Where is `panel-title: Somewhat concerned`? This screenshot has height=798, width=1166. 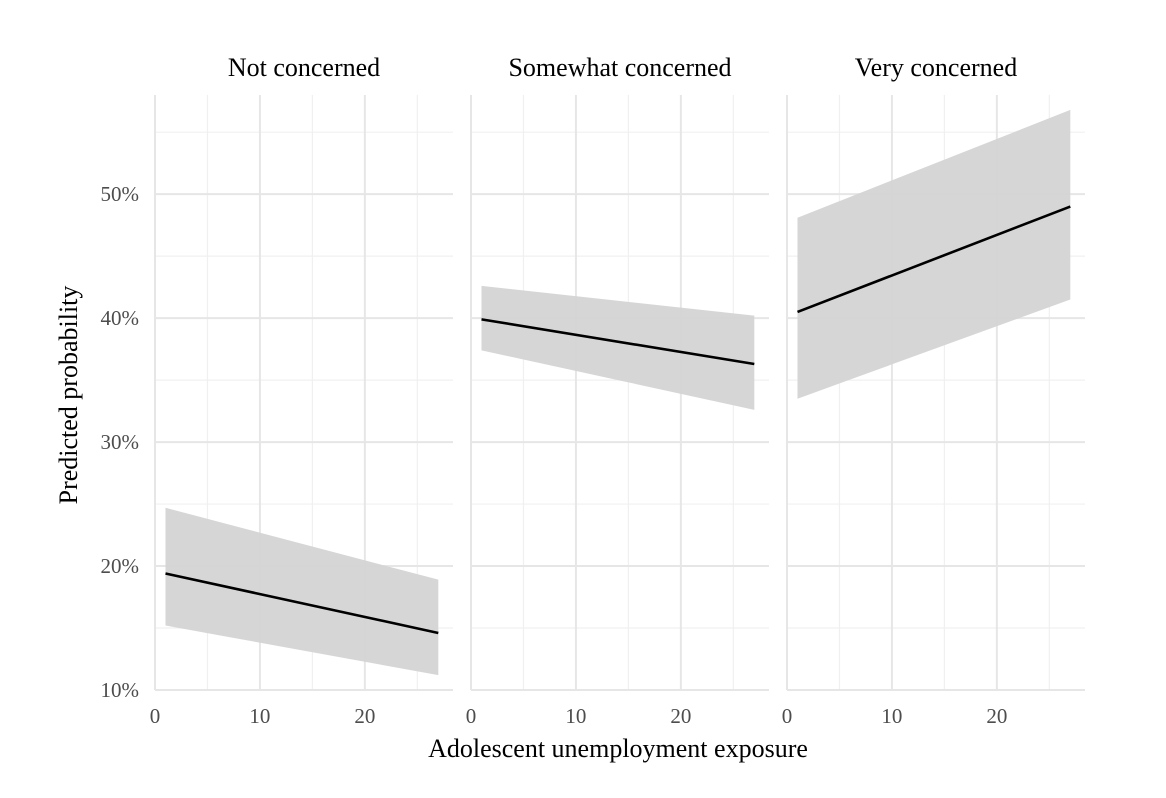 panel-title: Somewhat concerned is located at coordinates (619, 67).